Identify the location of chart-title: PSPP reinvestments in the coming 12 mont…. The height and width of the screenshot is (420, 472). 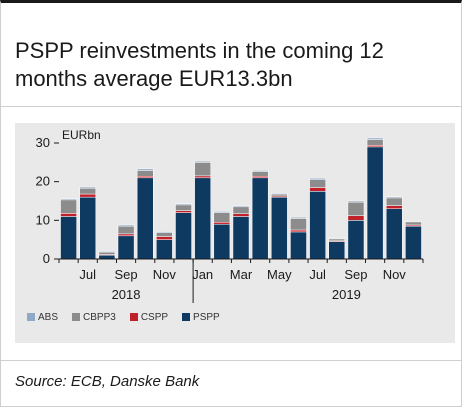
(199, 64).